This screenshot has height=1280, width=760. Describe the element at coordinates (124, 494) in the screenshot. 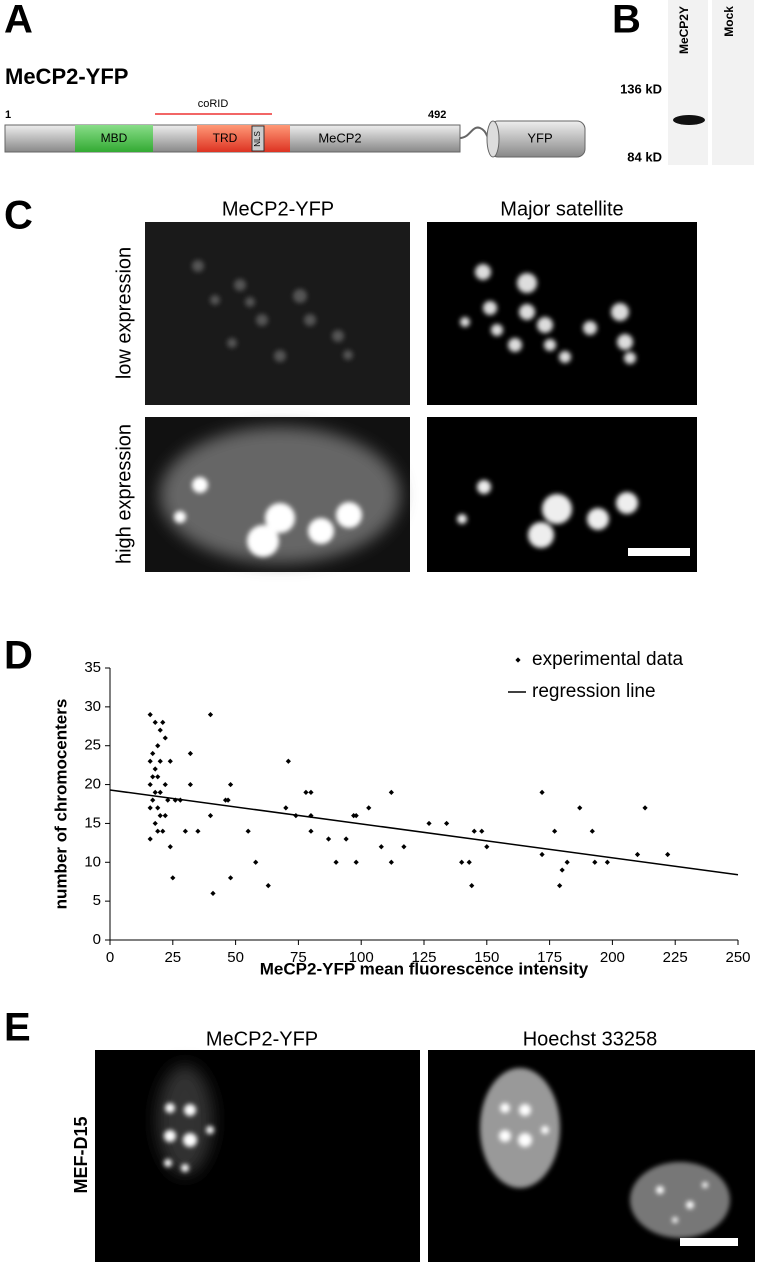

I see `row-title: high expression` at that location.